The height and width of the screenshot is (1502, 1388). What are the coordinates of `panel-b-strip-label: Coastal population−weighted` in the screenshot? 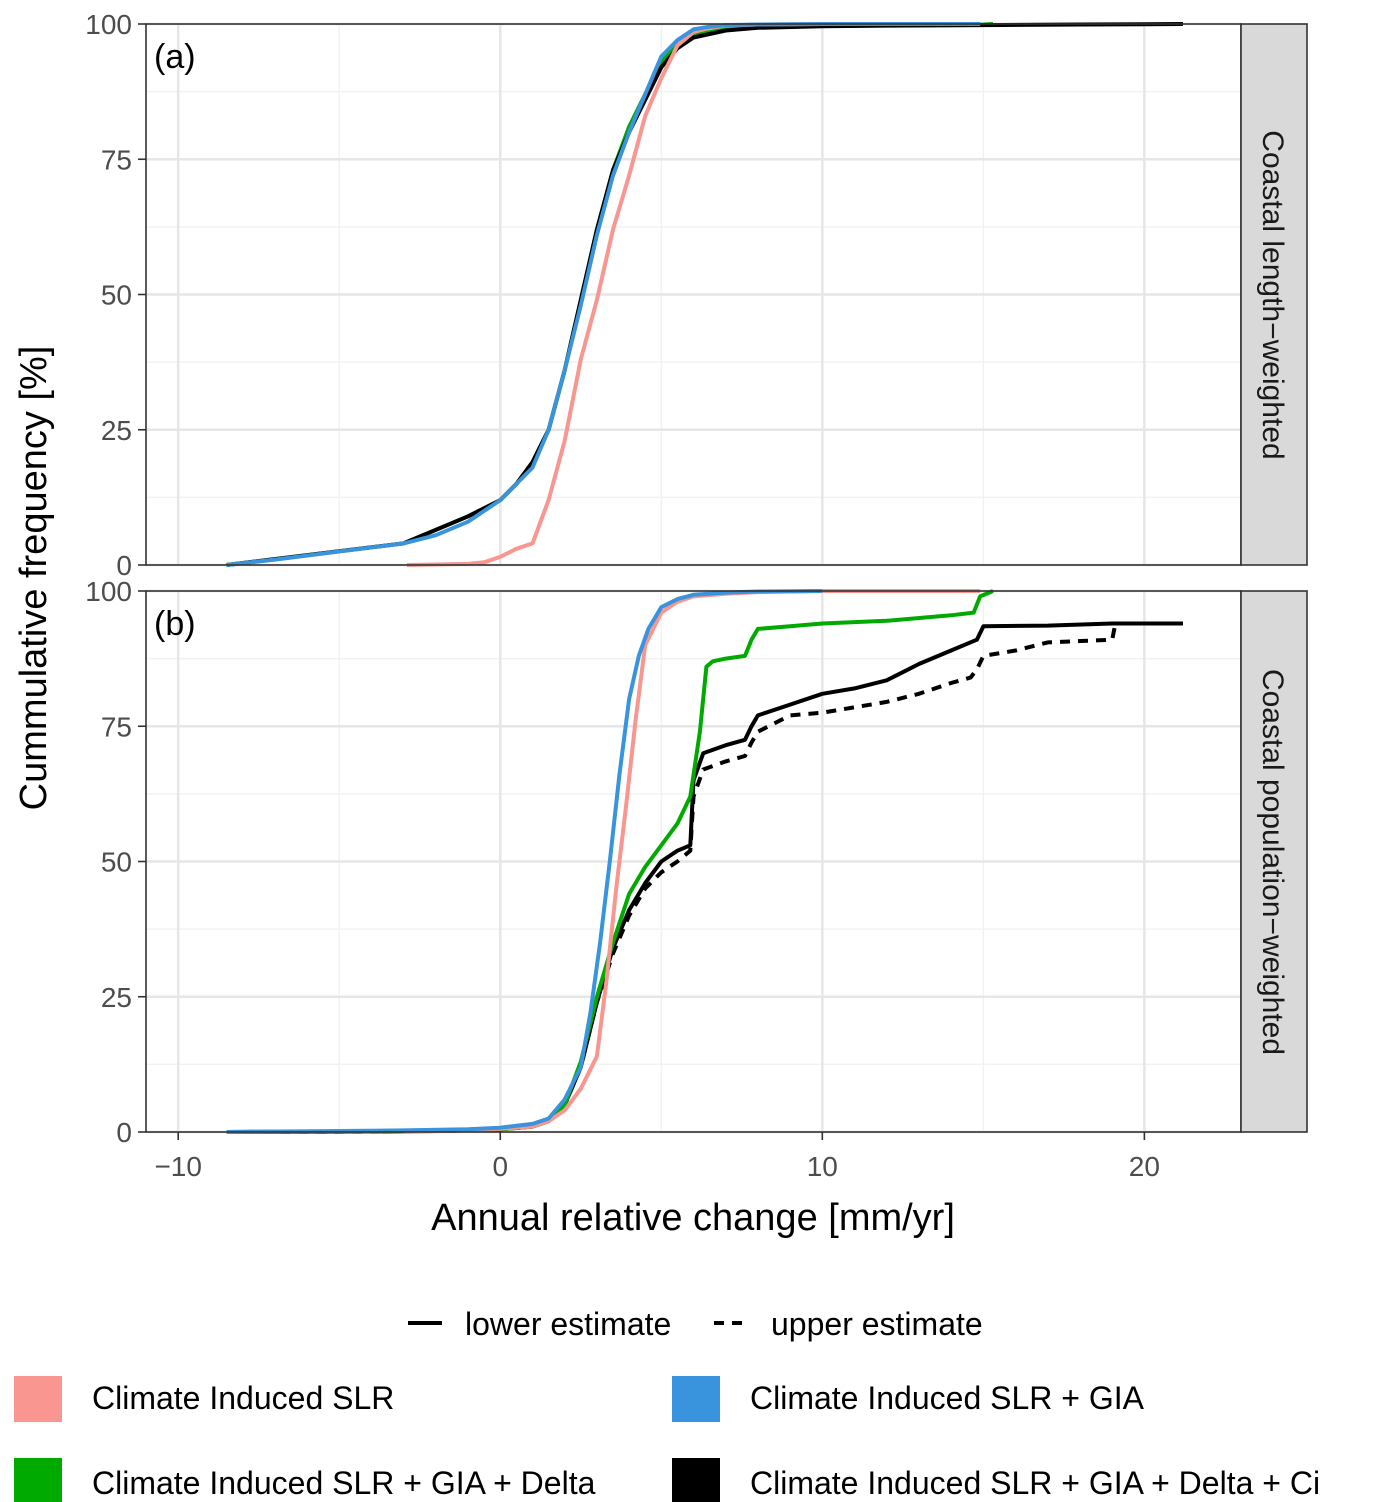 It's located at (1272, 862).